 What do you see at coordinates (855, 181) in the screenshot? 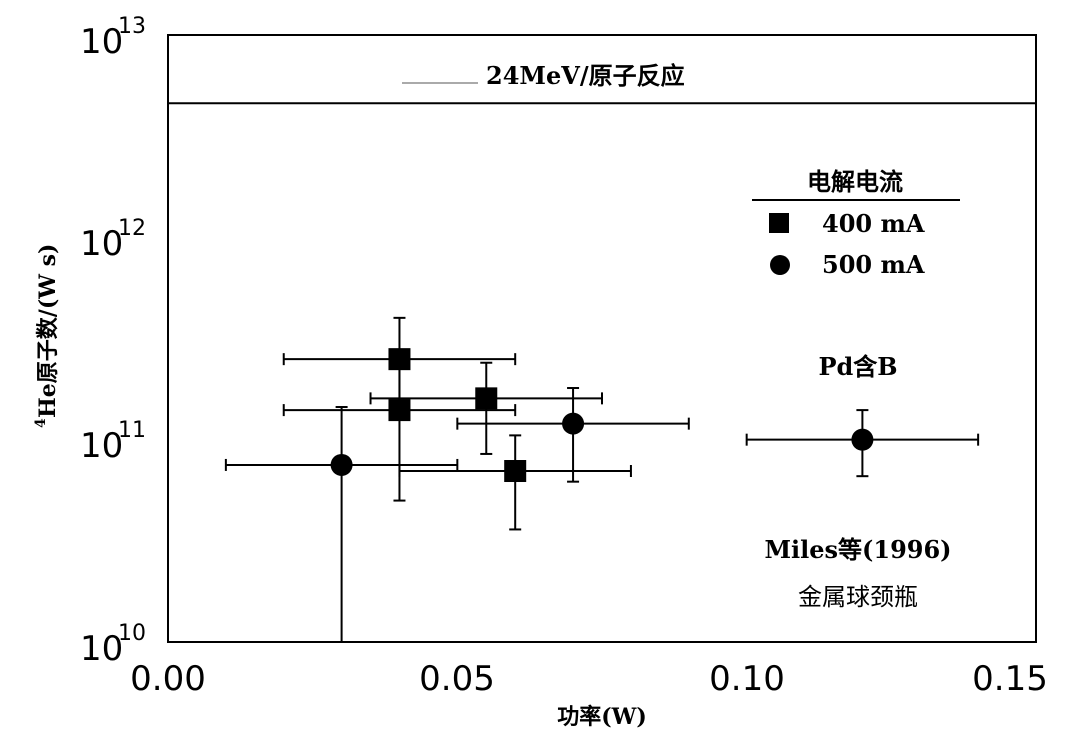
I see `legend-title: 电解电流` at bounding box center [855, 181].